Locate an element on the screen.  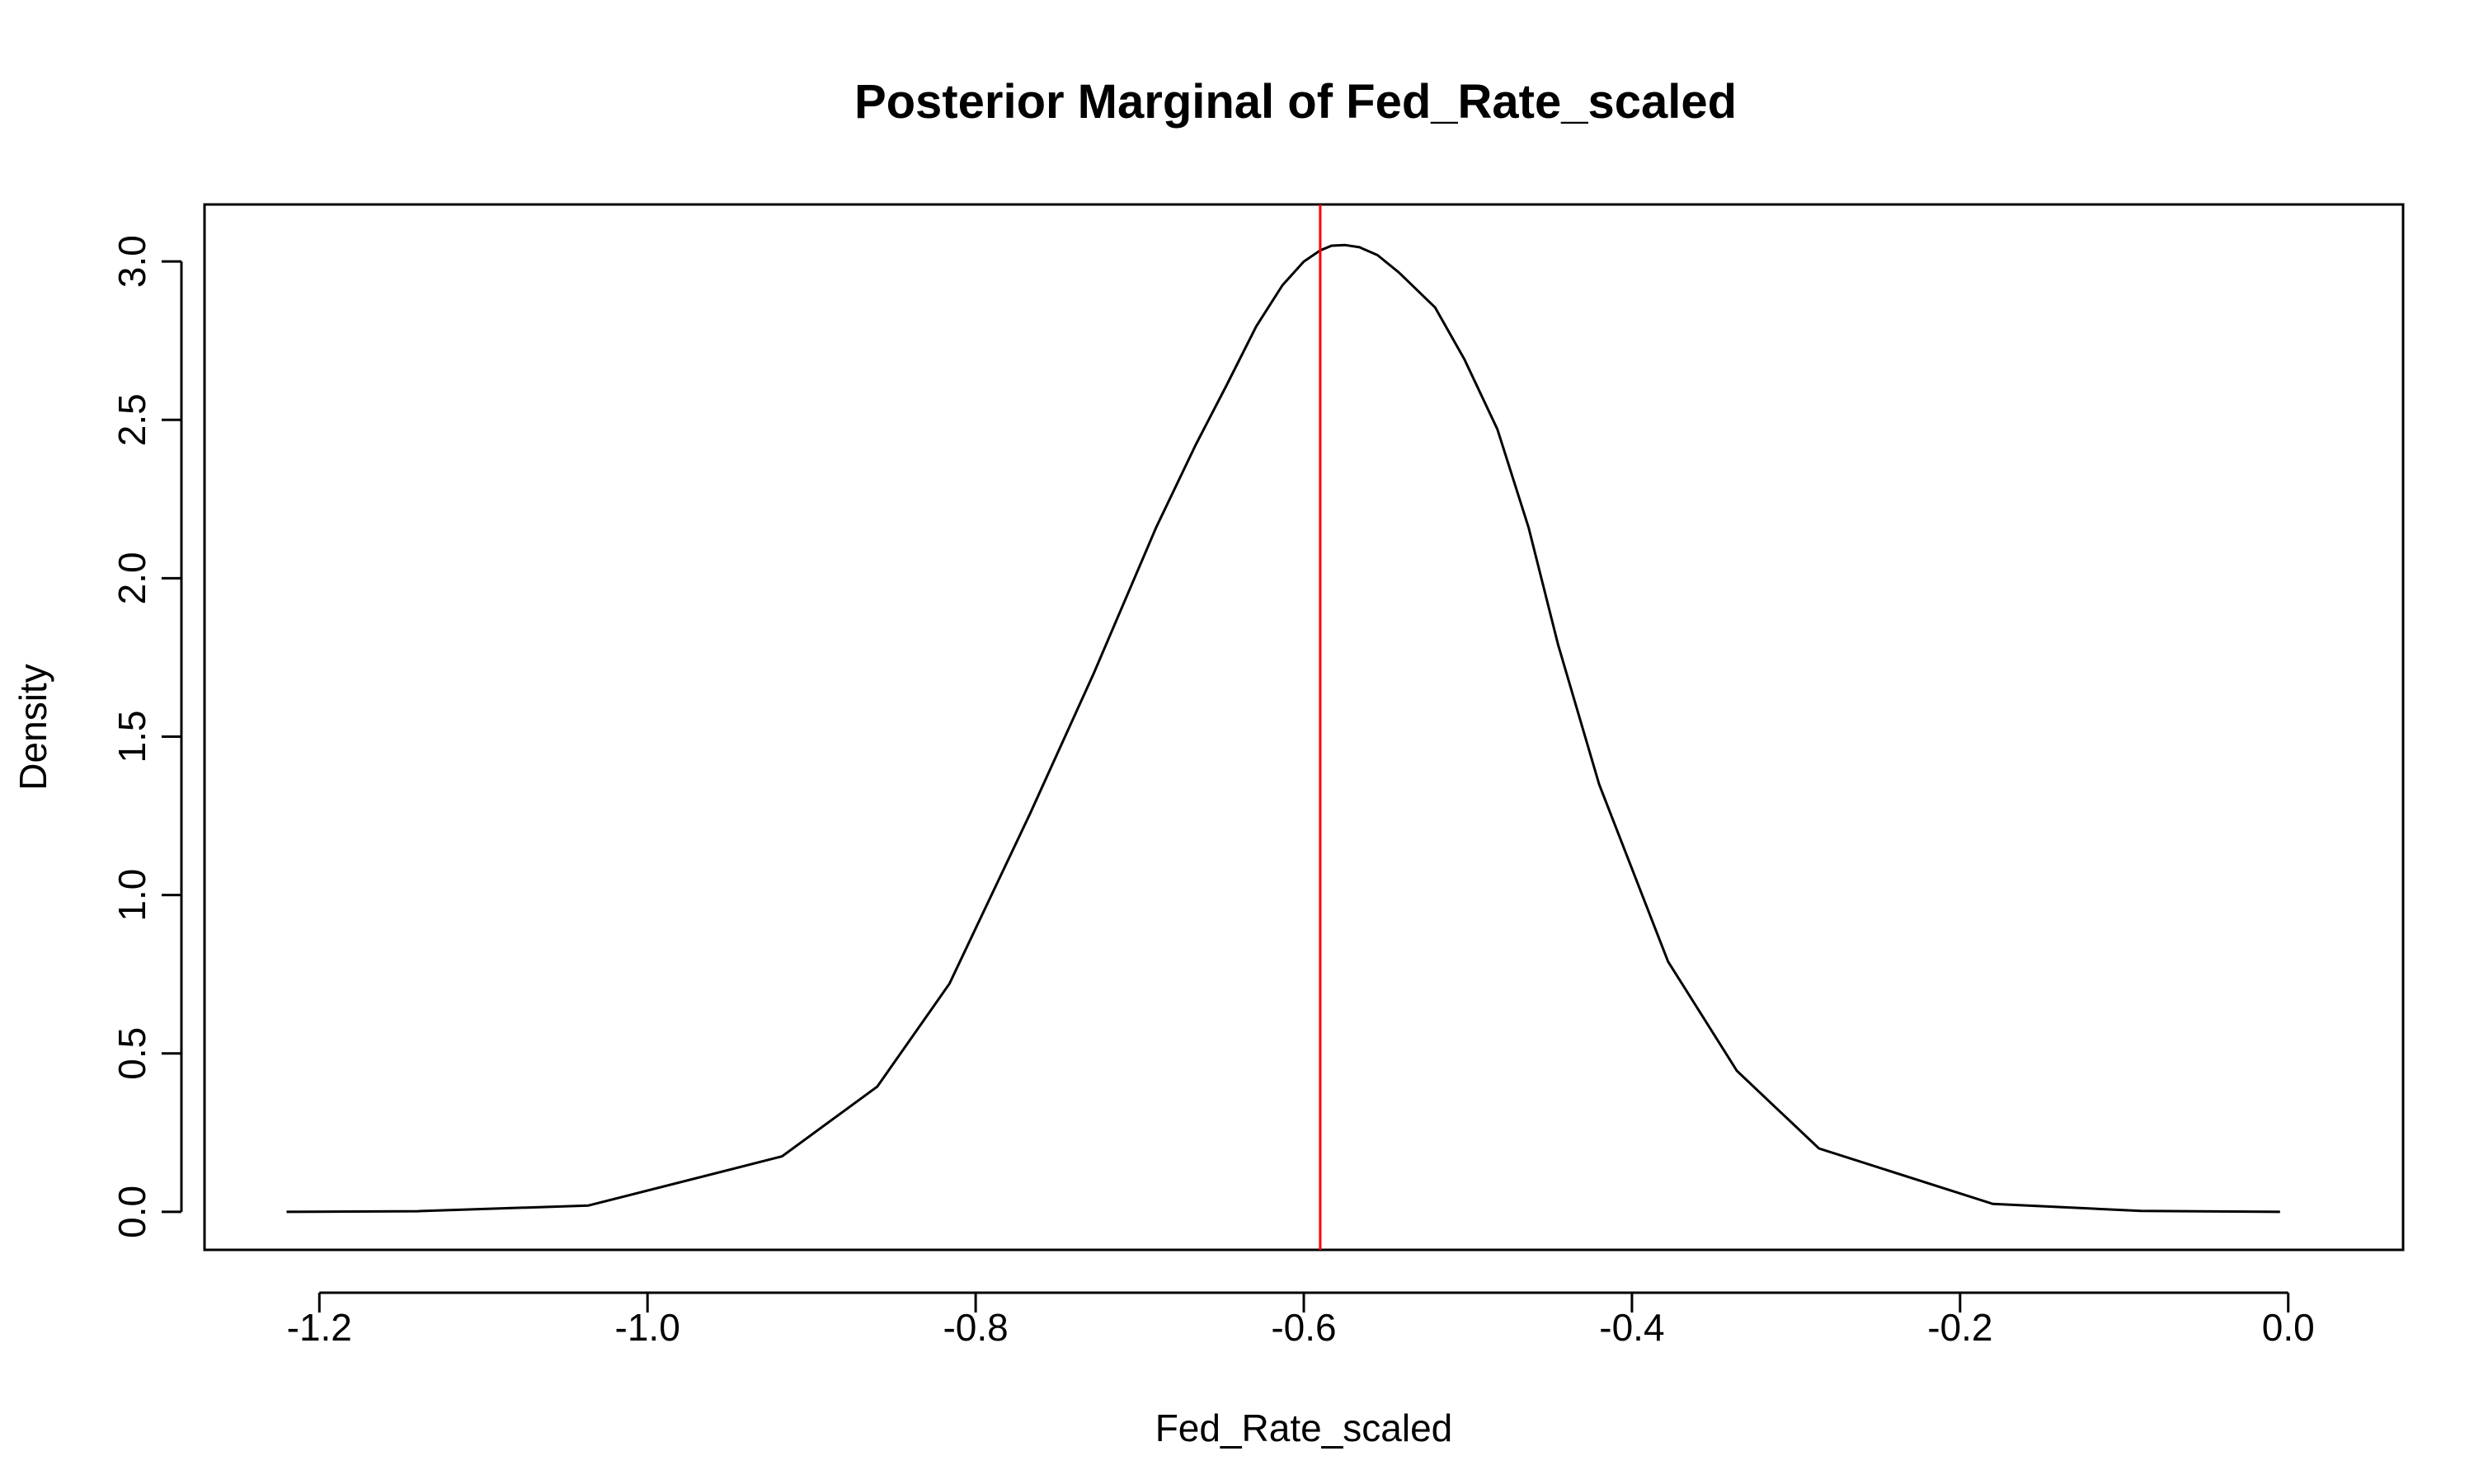
y-tick-label: 0.0 is located at coordinates (132, 1212).